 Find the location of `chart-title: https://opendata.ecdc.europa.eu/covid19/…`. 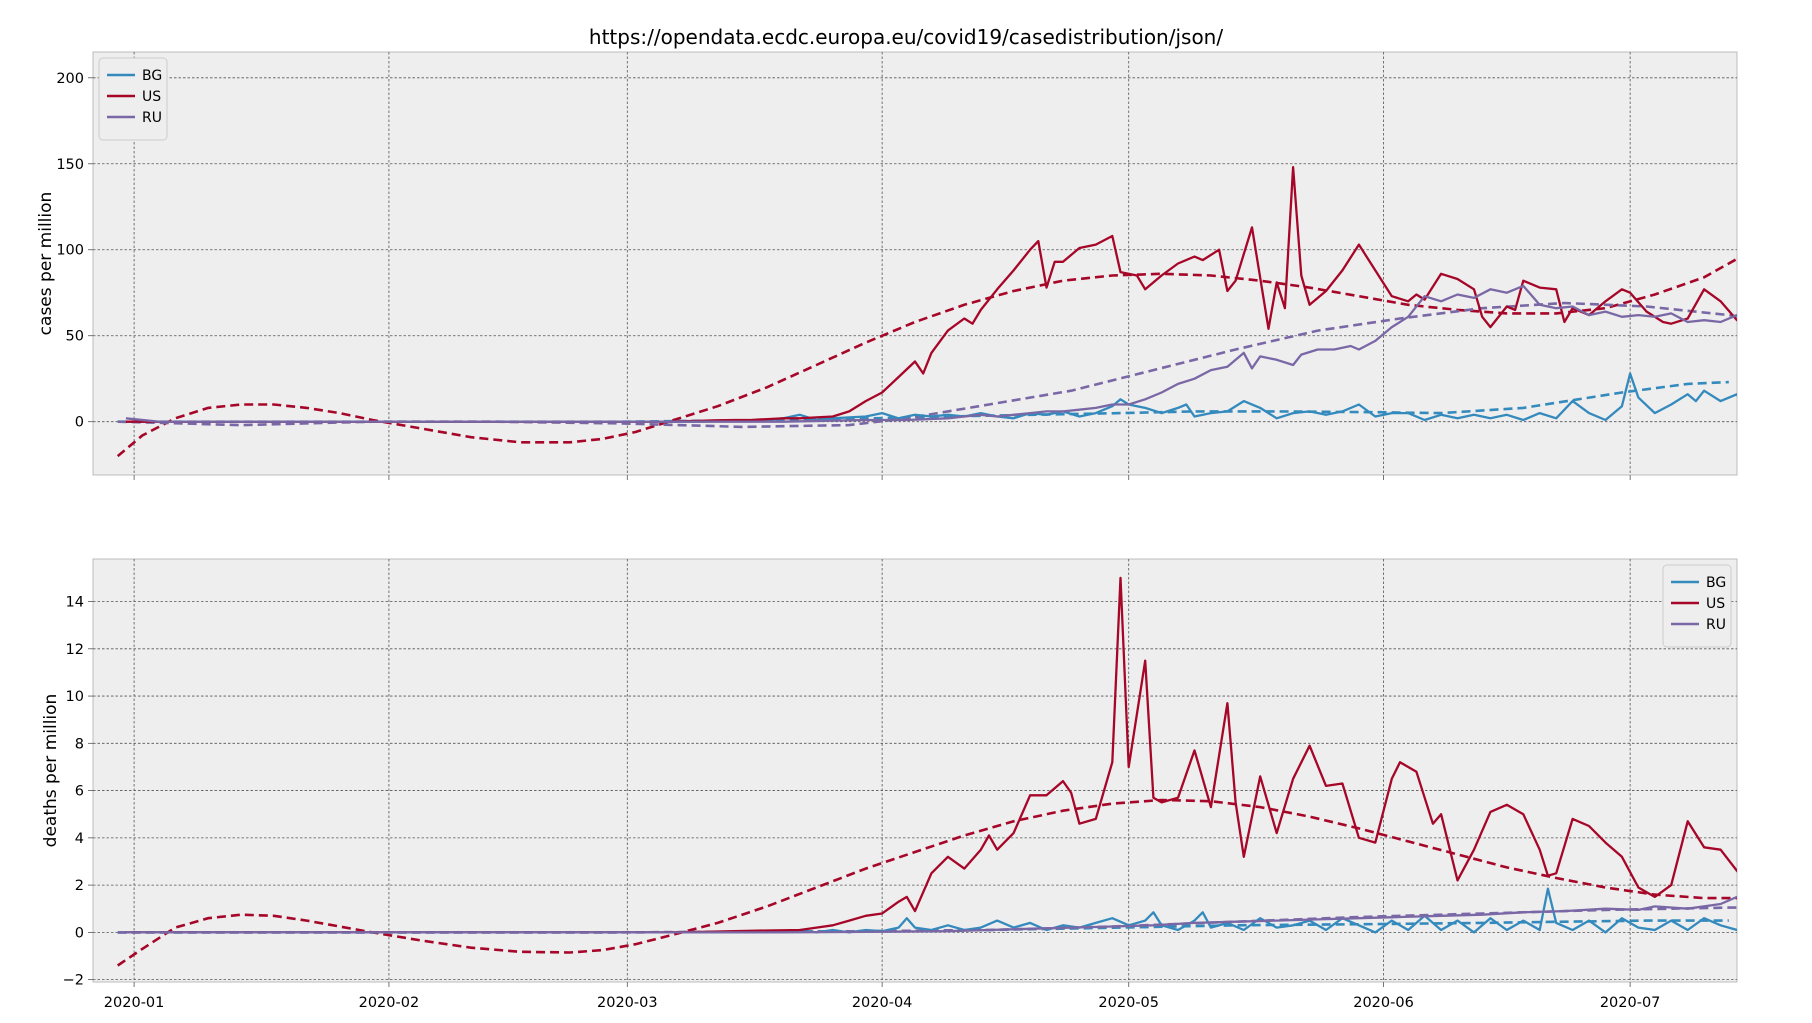

chart-title: https://opendata.ecdc.europa.eu/covid19/… is located at coordinates (906, 37).